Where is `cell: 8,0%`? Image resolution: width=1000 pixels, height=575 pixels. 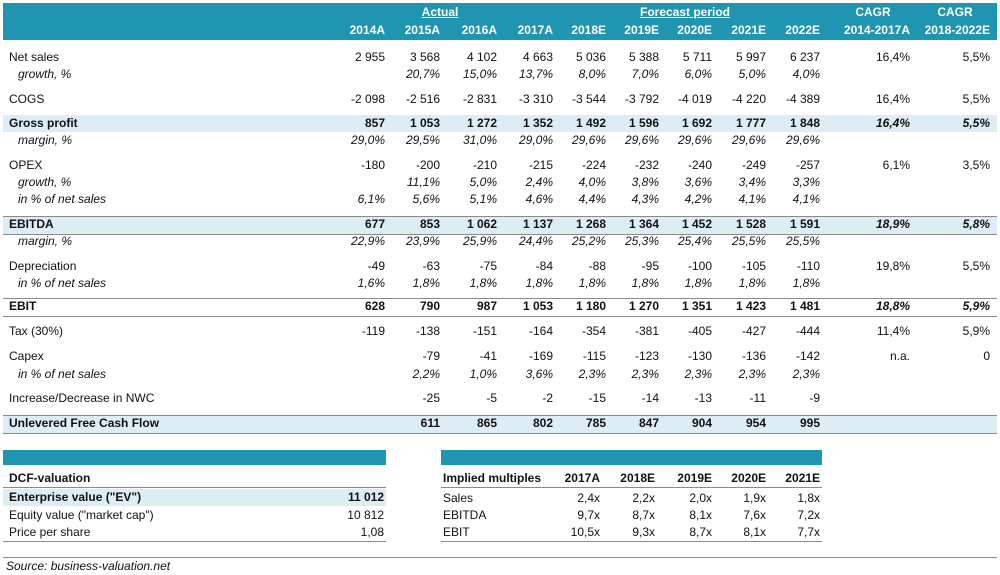 cell: 8,0% is located at coordinates (592, 74).